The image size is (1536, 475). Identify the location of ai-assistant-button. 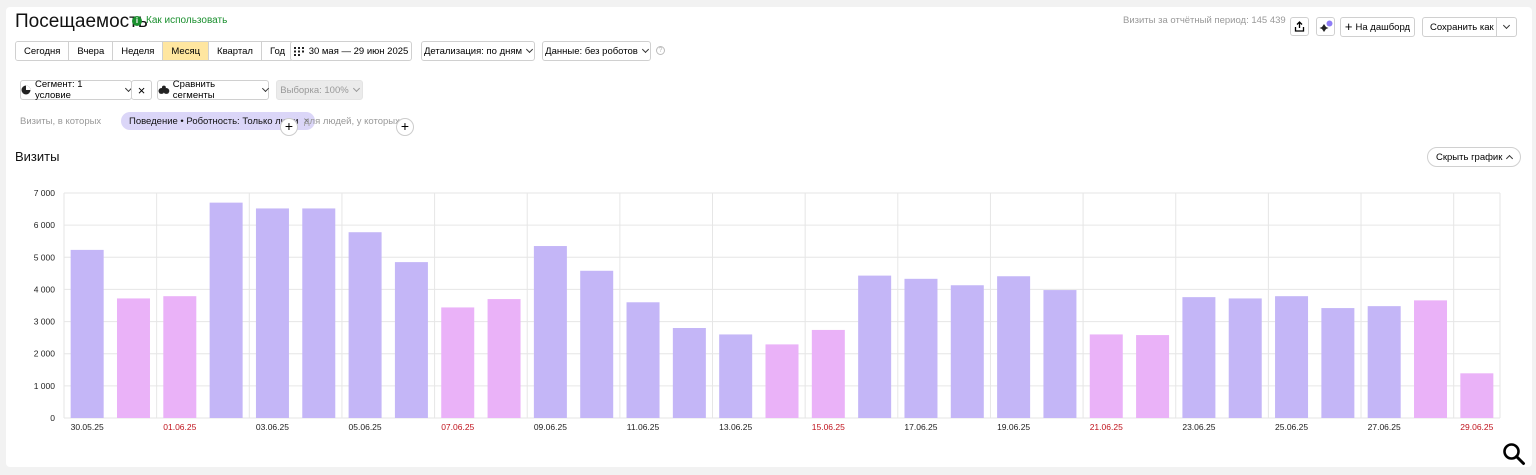
(1325, 26).